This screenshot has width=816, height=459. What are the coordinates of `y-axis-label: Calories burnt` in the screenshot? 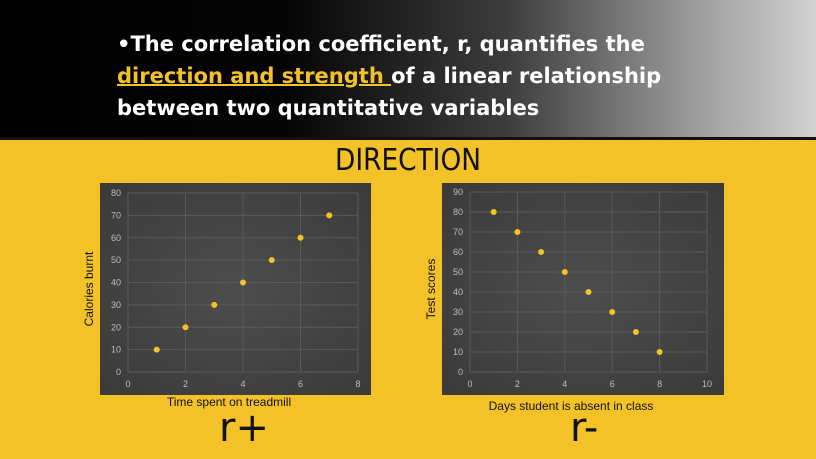 It's located at (89, 288).